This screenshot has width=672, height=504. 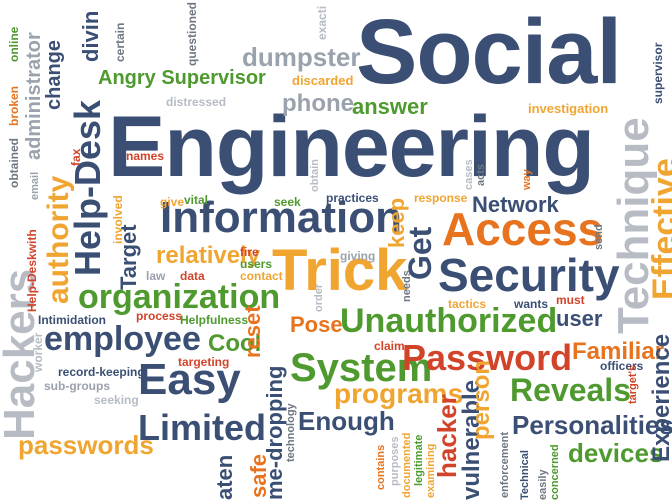 What do you see at coordinates (202, 427) in the screenshot?
I see `word-limited: Limited` at bounding box center [202, 427].